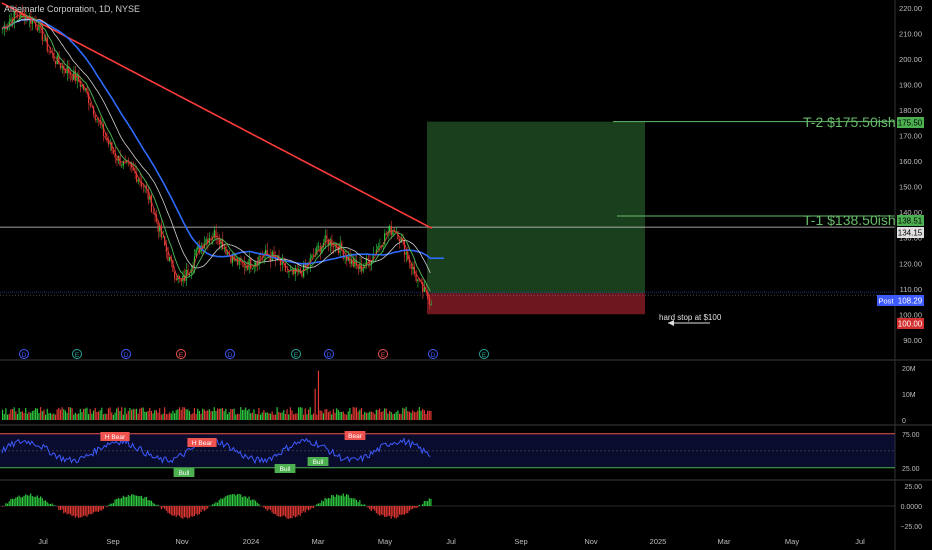 The width and height of the screenshot is (932, 550). I want to click on price-tick-label: 120.00, so click(910, 263).